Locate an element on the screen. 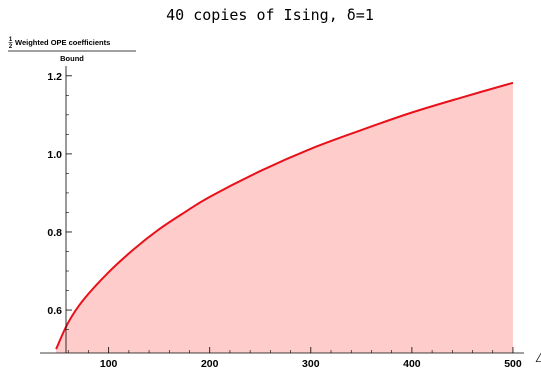  x-tick-label-300: 300 is located at coordinates (311, 364).